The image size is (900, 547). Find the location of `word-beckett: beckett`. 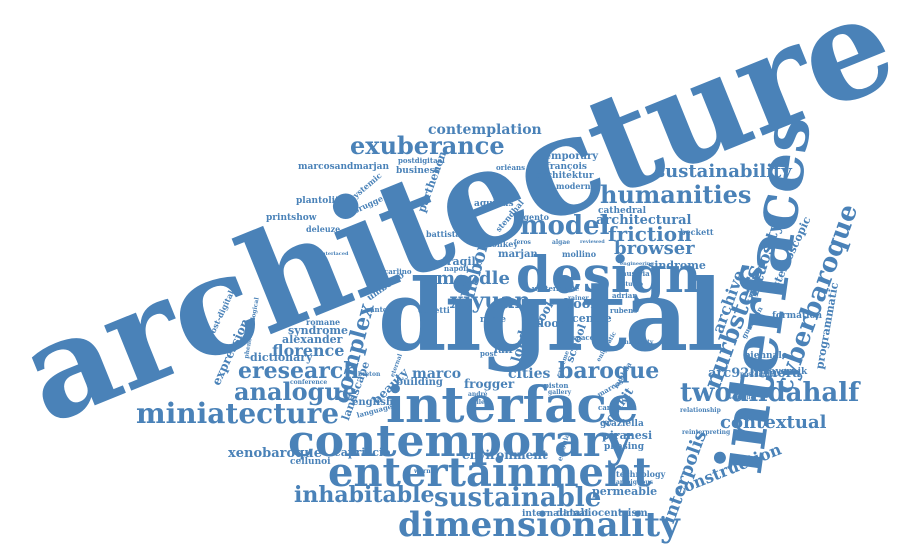

word-beckett: beckett is located at coordinates (697, 232).